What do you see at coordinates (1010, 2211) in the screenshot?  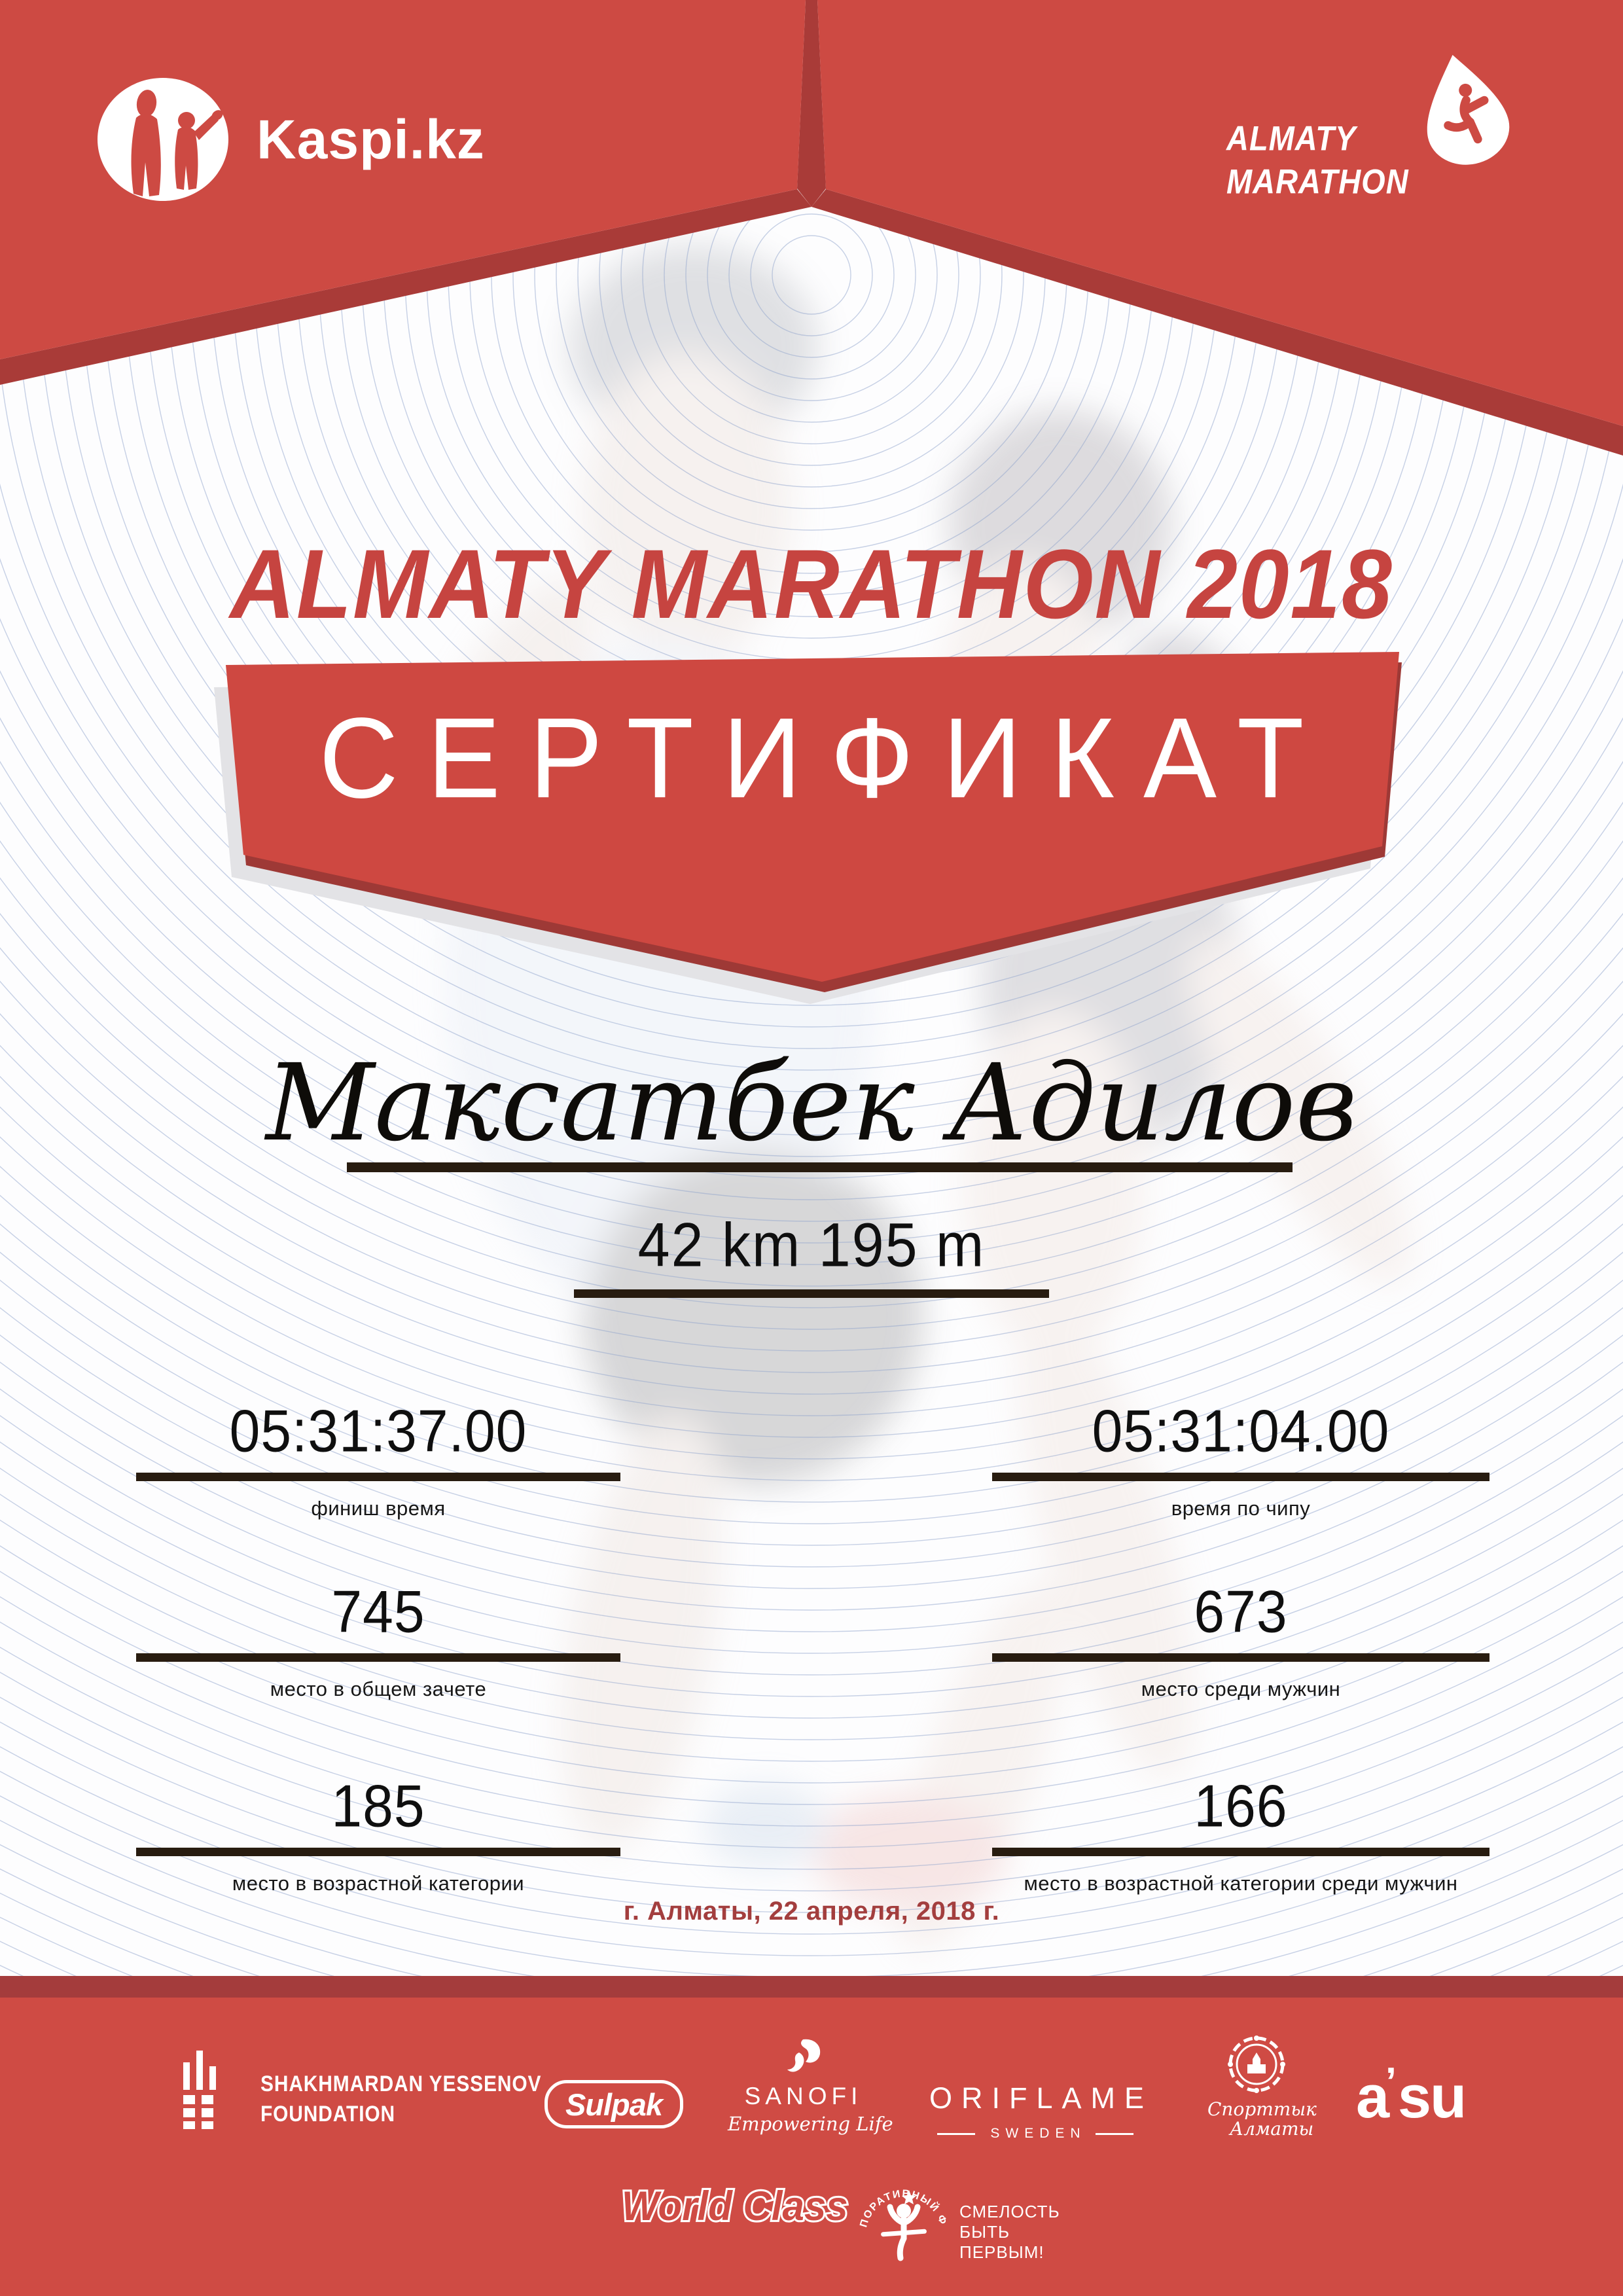 I see `slogan-line1: СМЕЛОСТЬ` at bounding box center [1010, 2211].